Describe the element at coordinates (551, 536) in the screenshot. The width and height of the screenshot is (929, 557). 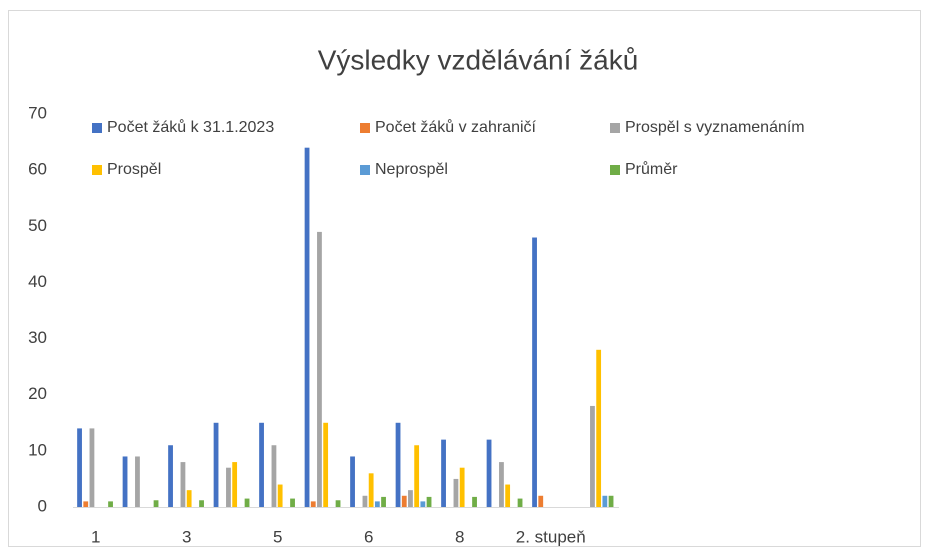
I see `x-tick-label: 2. stupeň` at that location.